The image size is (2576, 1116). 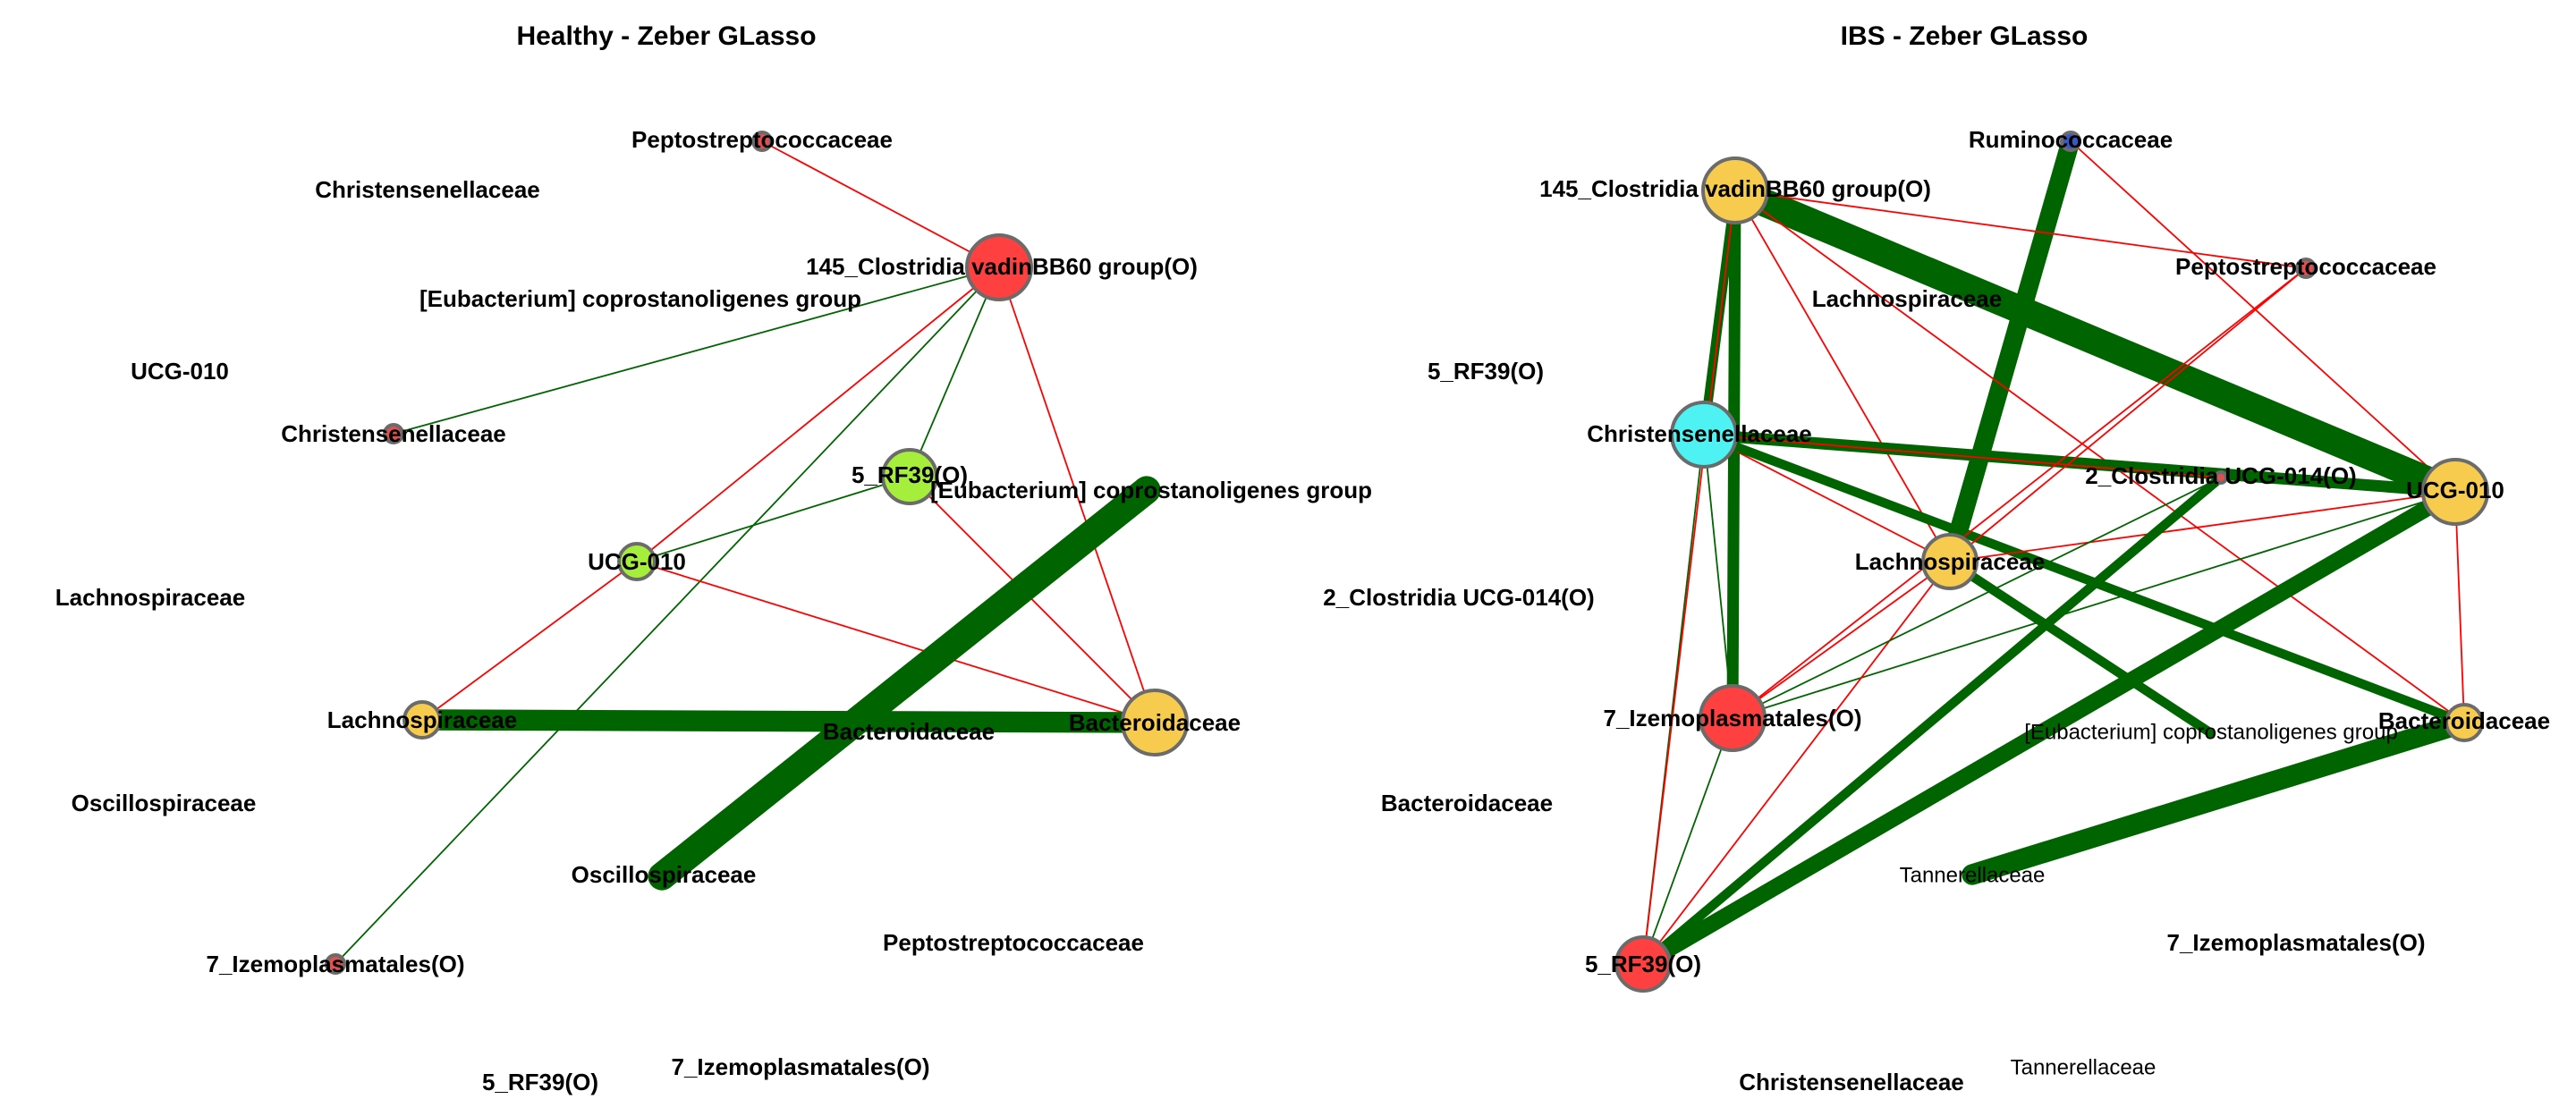 I want to click on healthy-node-label-ucg-010: UCG-010, so click(x=637, y=561).